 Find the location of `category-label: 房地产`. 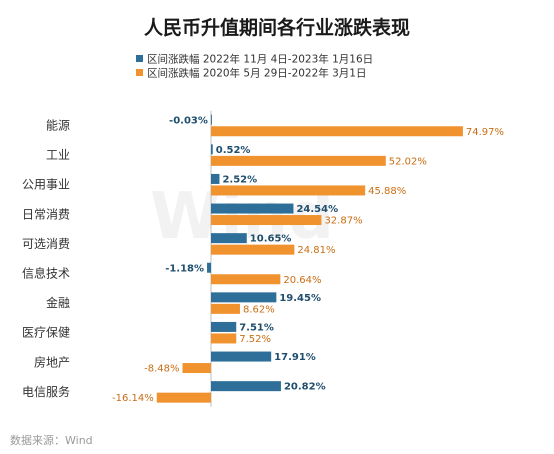

category-label: 房地产 is located at coordinates (52, 361).